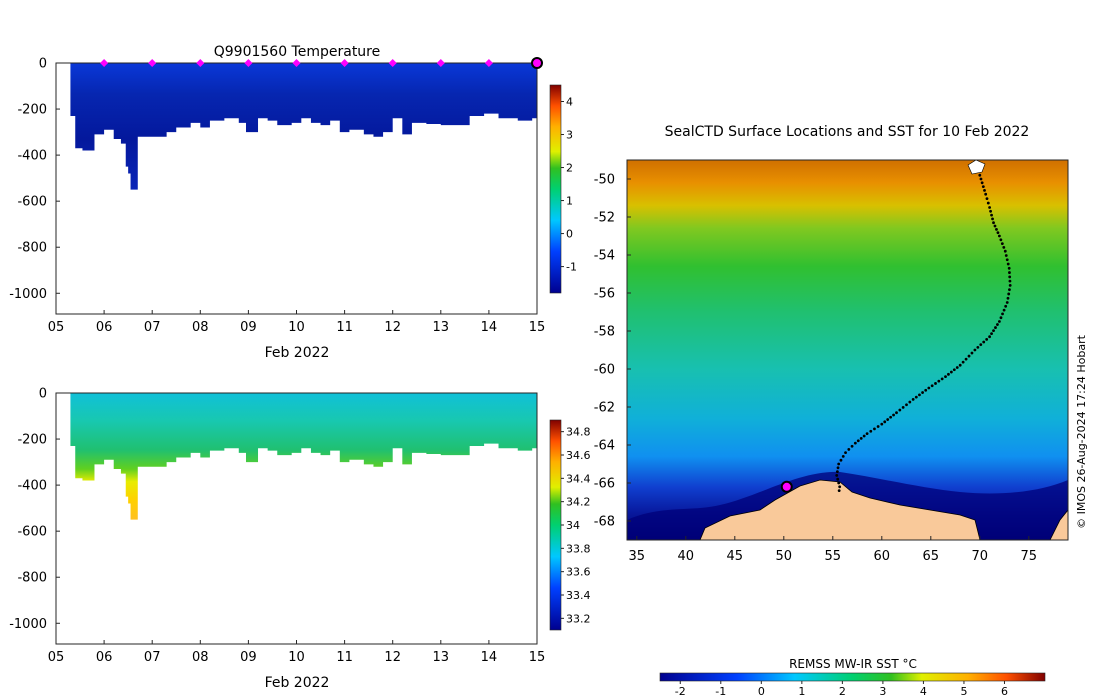 The height and width of the screenshot is (700, 1100). What do you see at coordinates (578, 432) in the screenshot?
I see `colorbar-tick-label: 34.8` at bounding box center [578, 432].